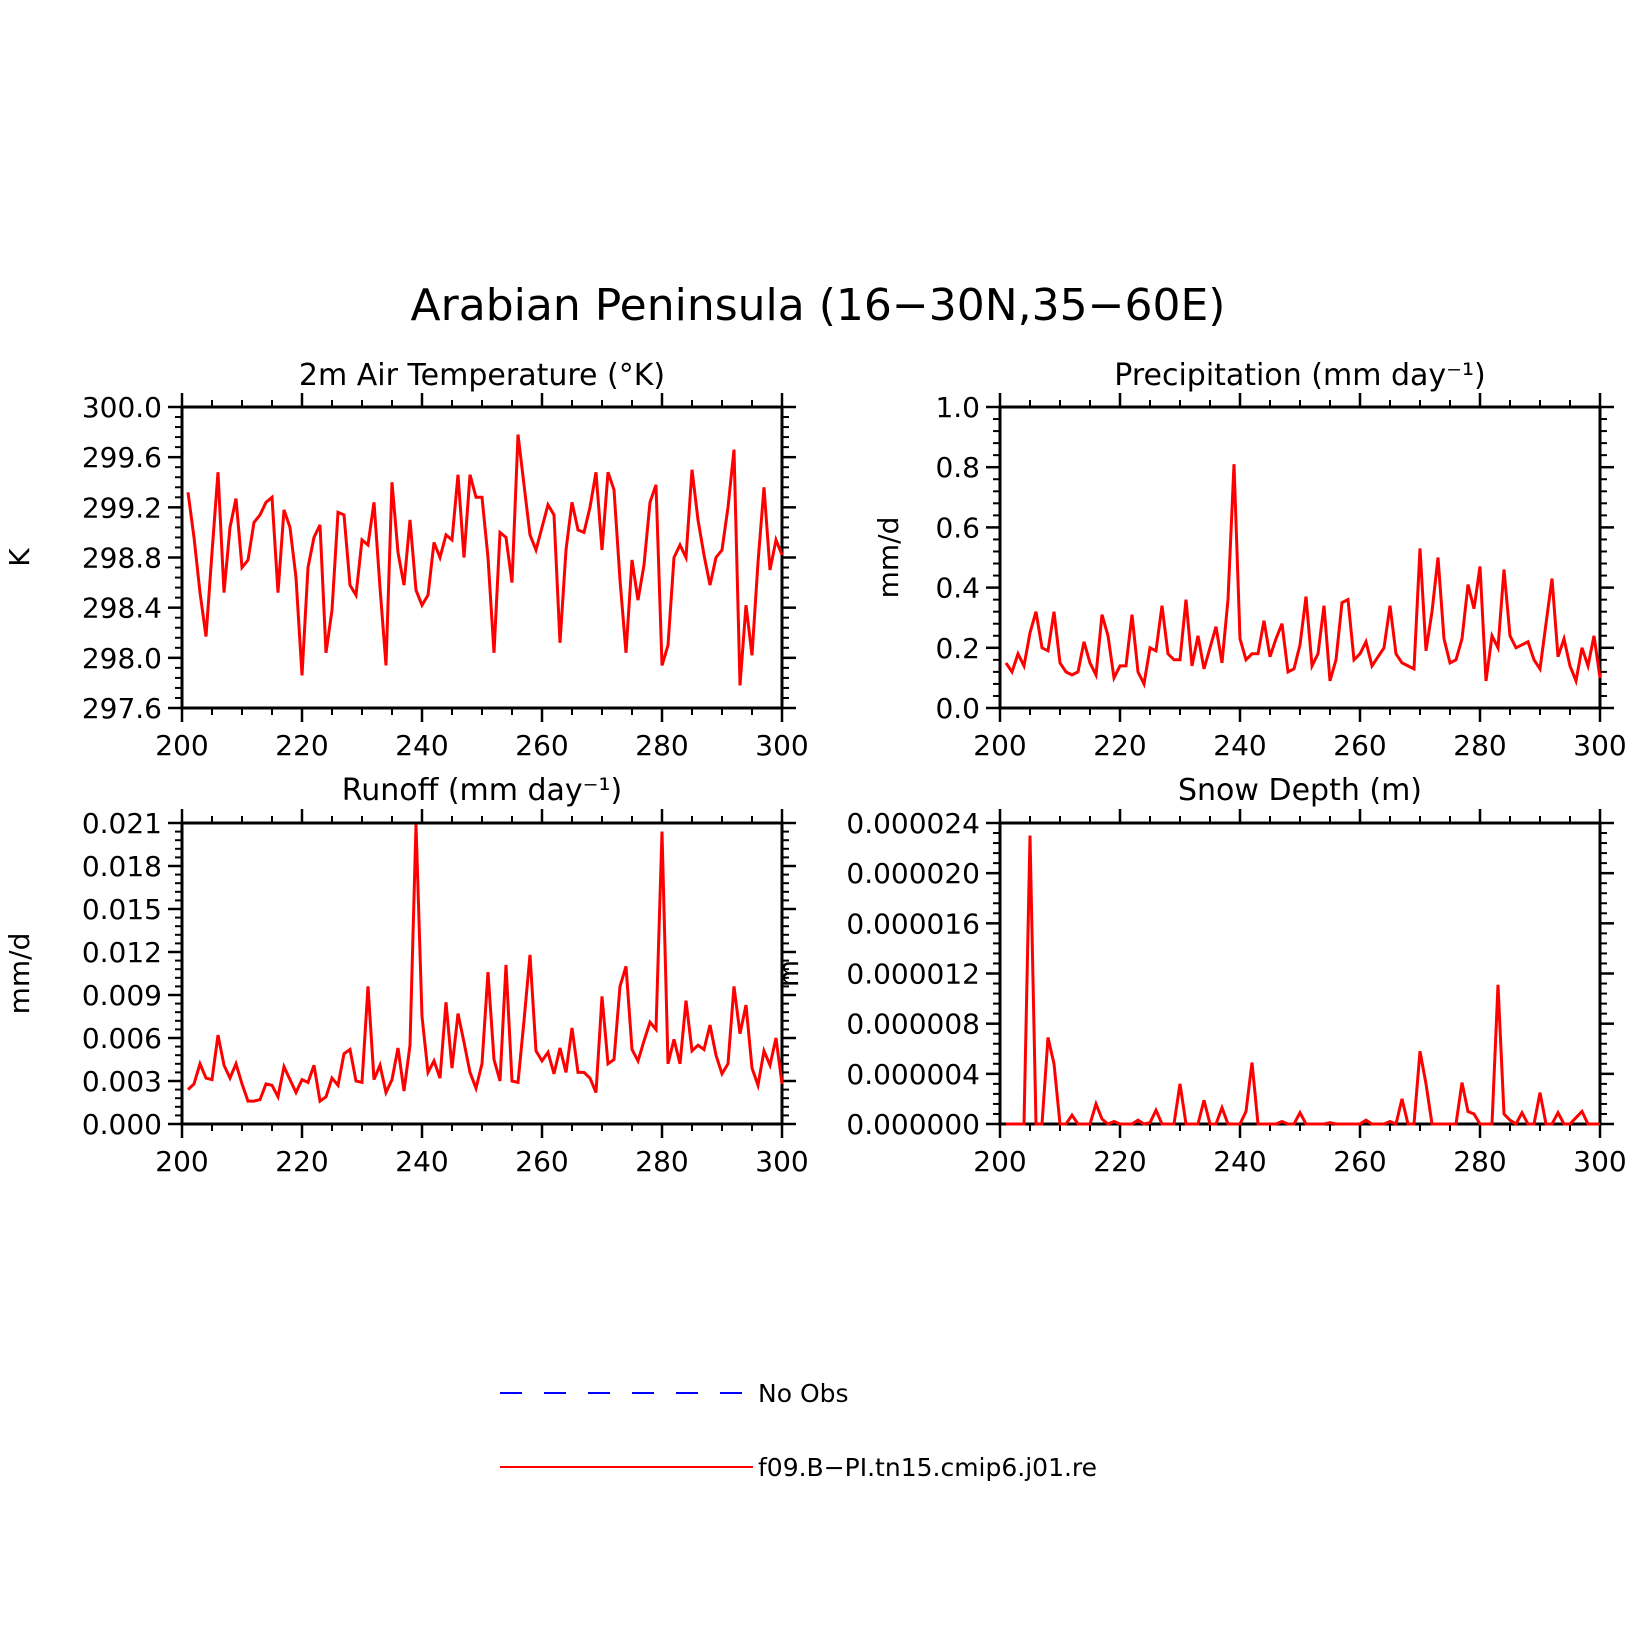 The image size is (1632, 1632). What do you see at coordinates (913, 823) in the screenshot?
I see `y-tick-label: 0.000024` at bounding box center [913, 823].